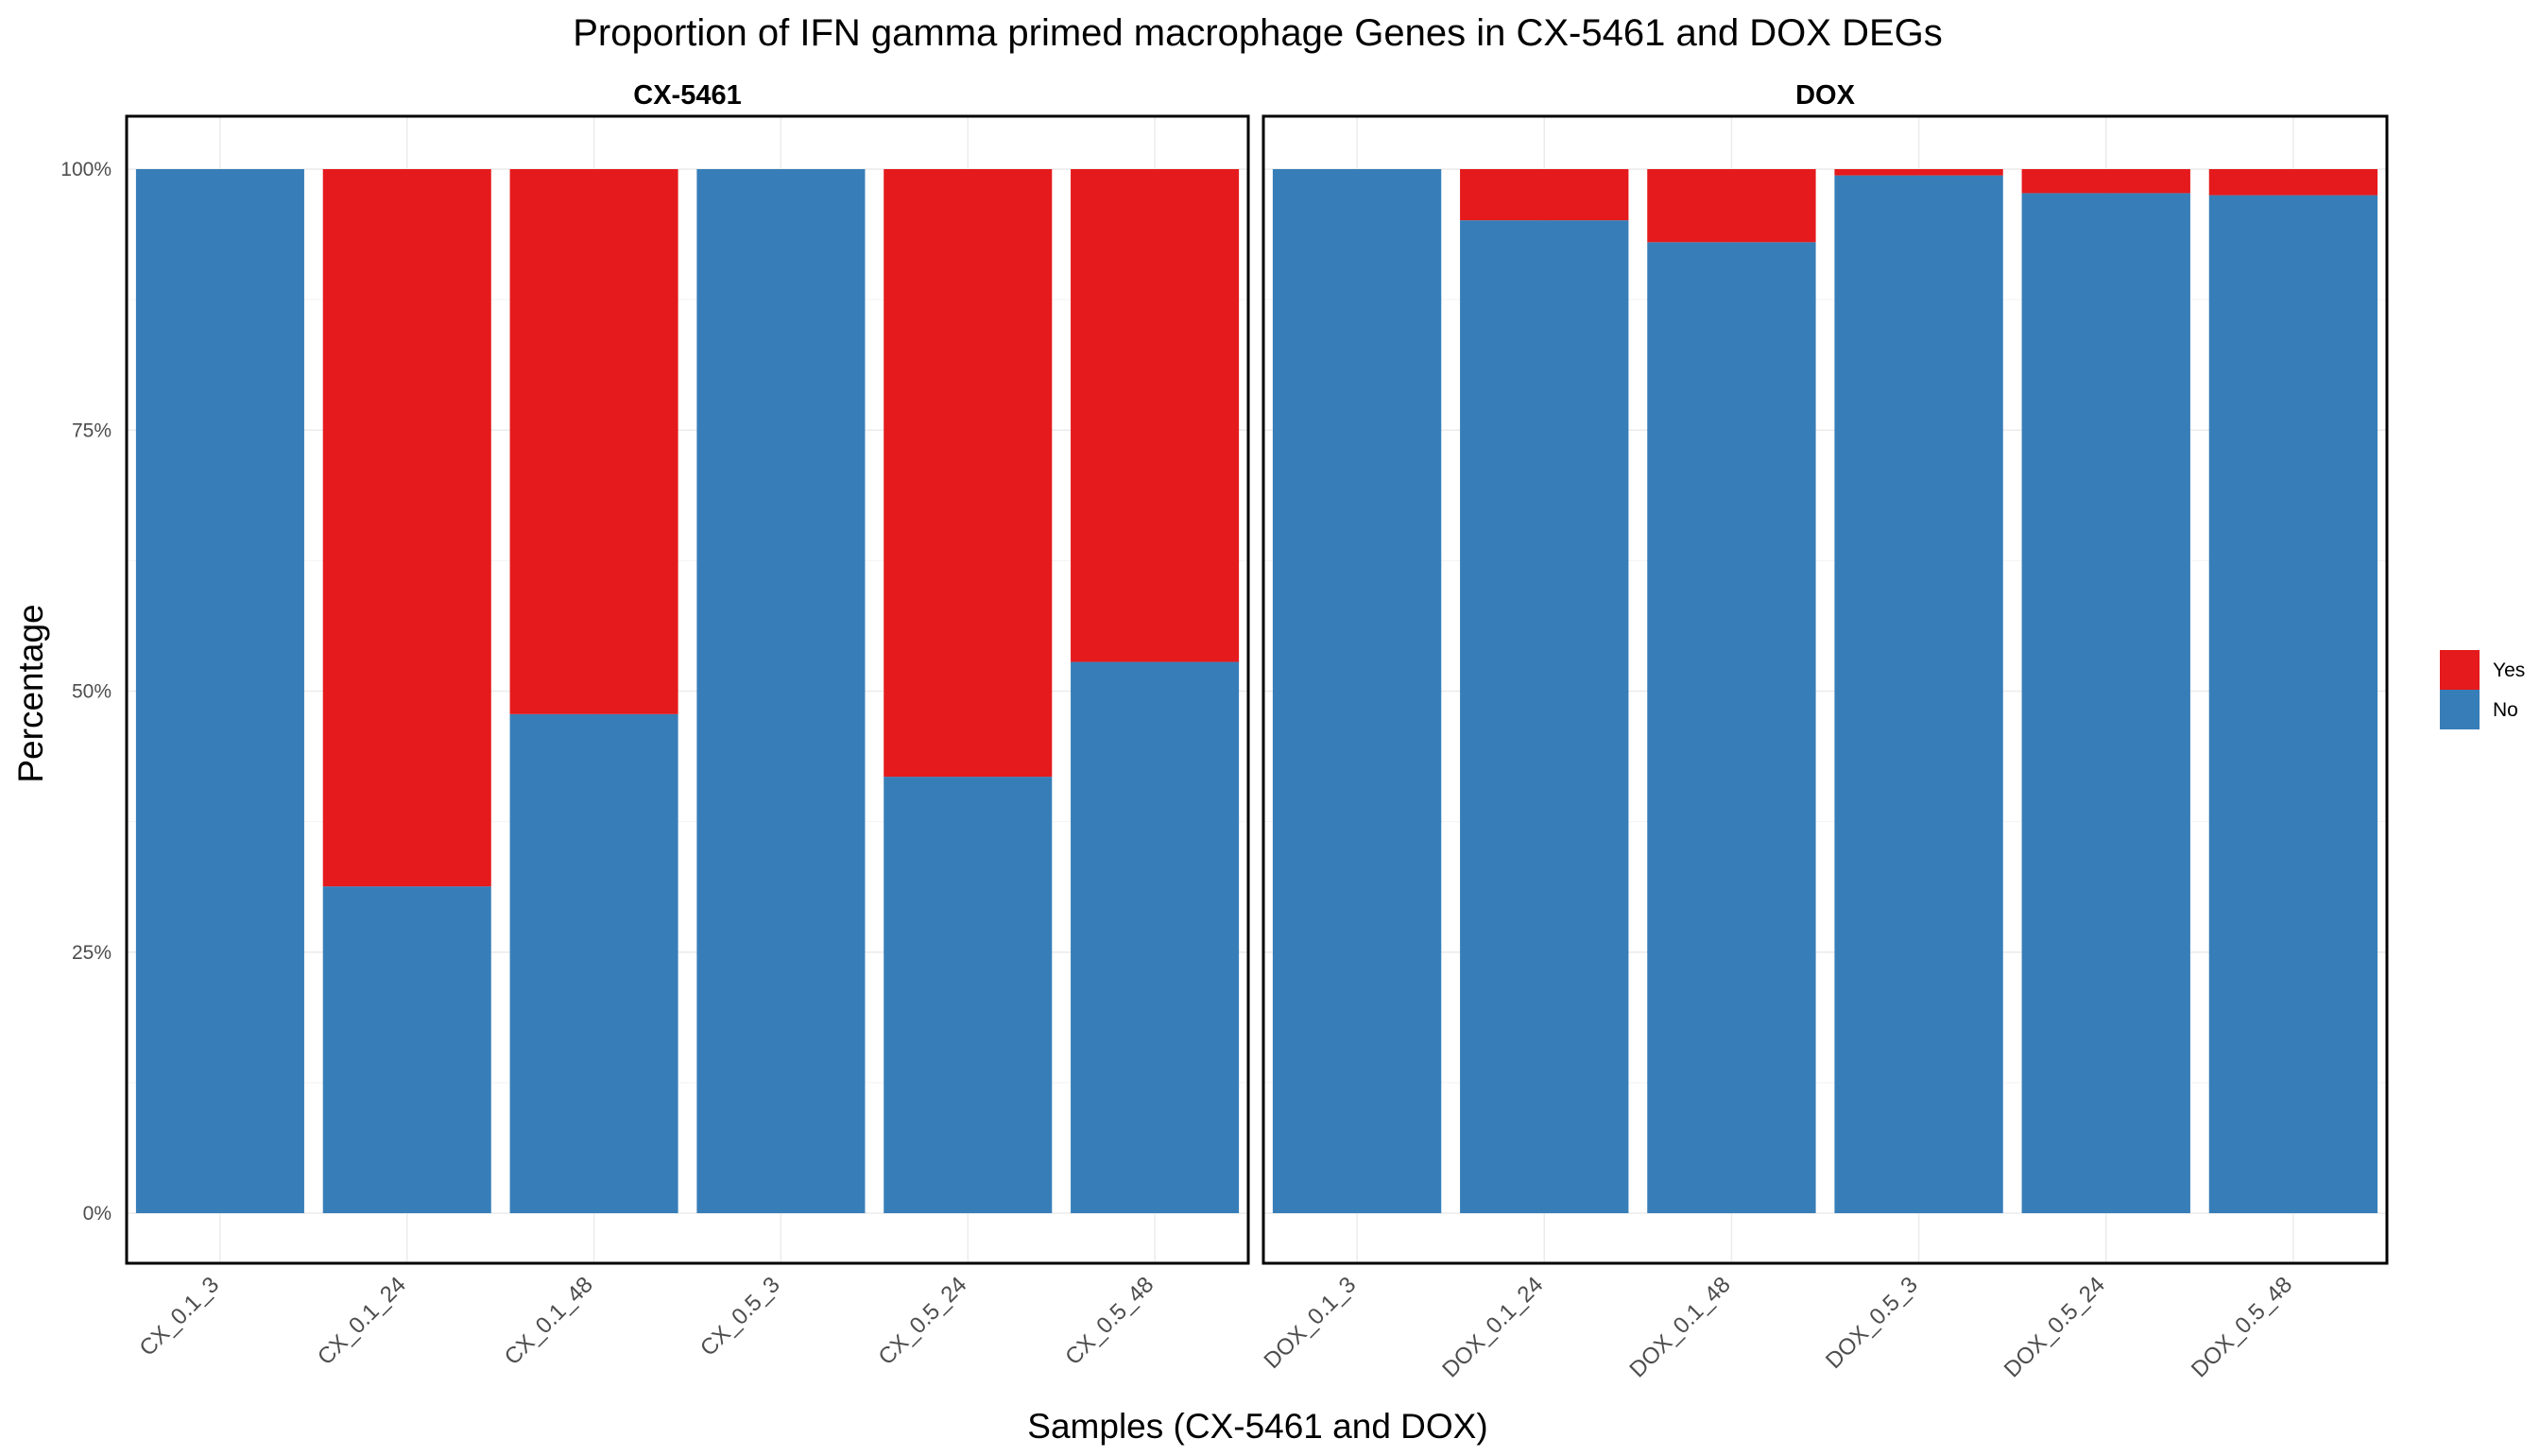  What do you see at coordinates (2105, 181) in the screenshot?
I see `bar-yes-DOX_0.5_24` at bounding box center [2105, 181].